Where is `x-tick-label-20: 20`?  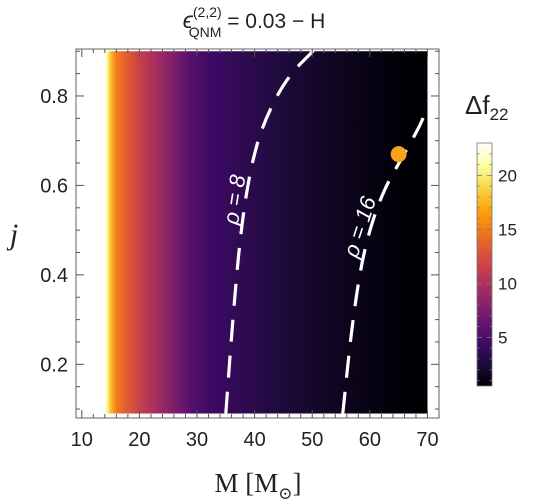 x-tick-label-20: 20 is located at coordinates (139, 440).